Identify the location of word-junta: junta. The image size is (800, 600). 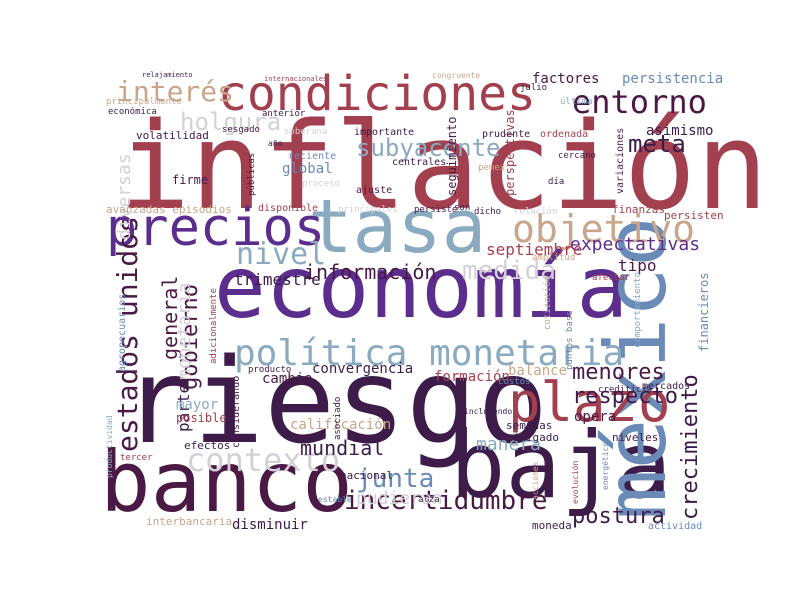
(395, 479).